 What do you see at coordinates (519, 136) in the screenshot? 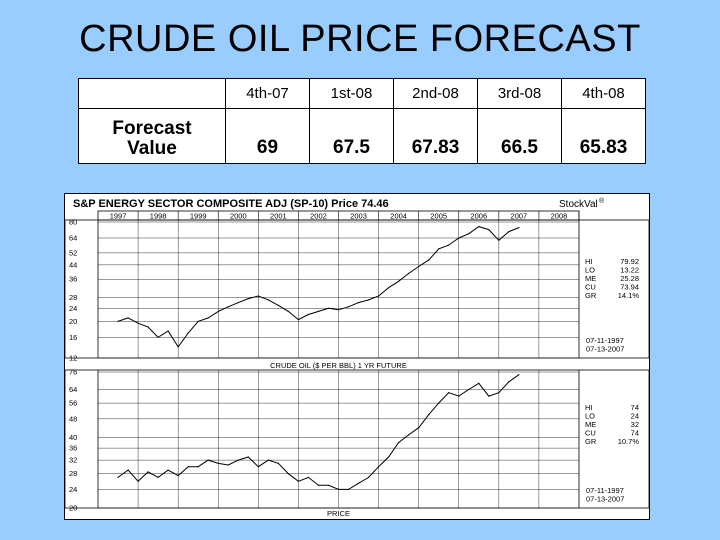
I see `forecast-value: 66.5` at bounding box center [519, 136].